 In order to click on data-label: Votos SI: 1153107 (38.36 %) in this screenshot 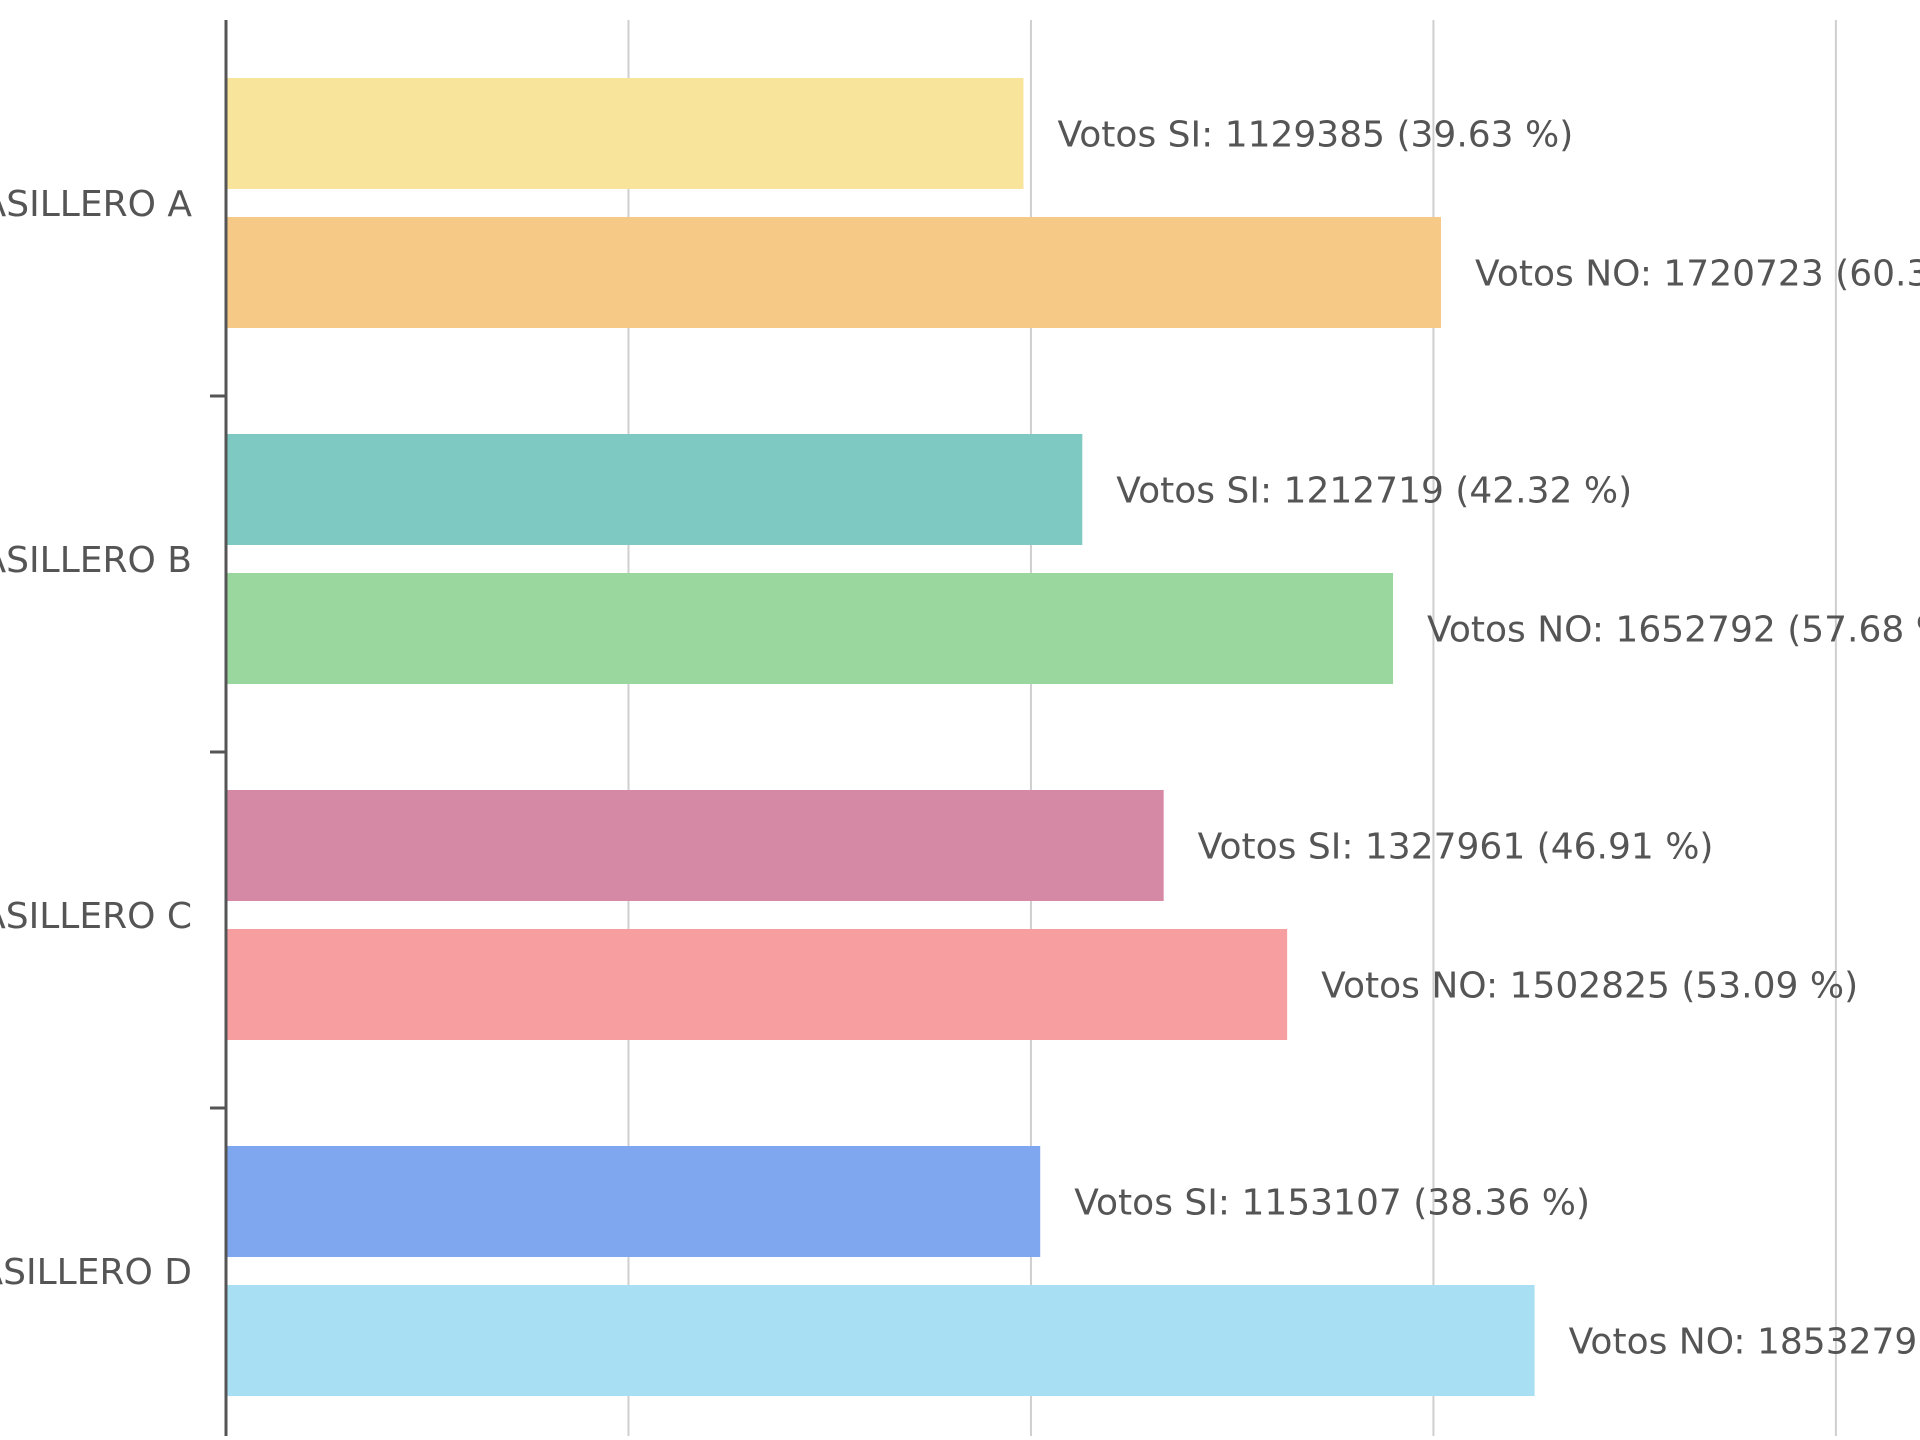, I will do `click(1332, 1202)`.